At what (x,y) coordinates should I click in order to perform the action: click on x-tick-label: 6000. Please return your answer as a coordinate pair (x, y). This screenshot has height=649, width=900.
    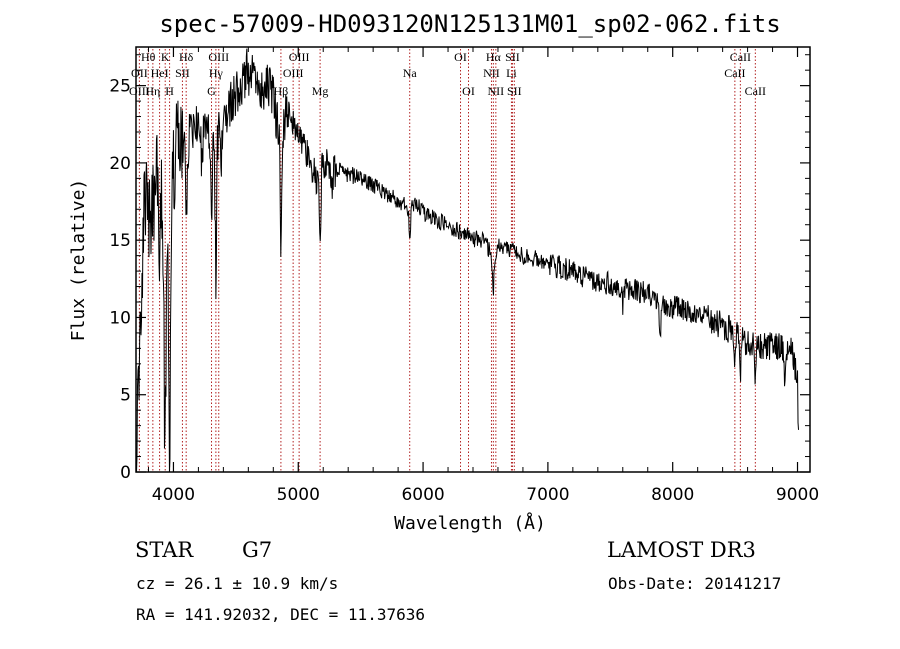
    Looking at the image, I should click on (422, 495).